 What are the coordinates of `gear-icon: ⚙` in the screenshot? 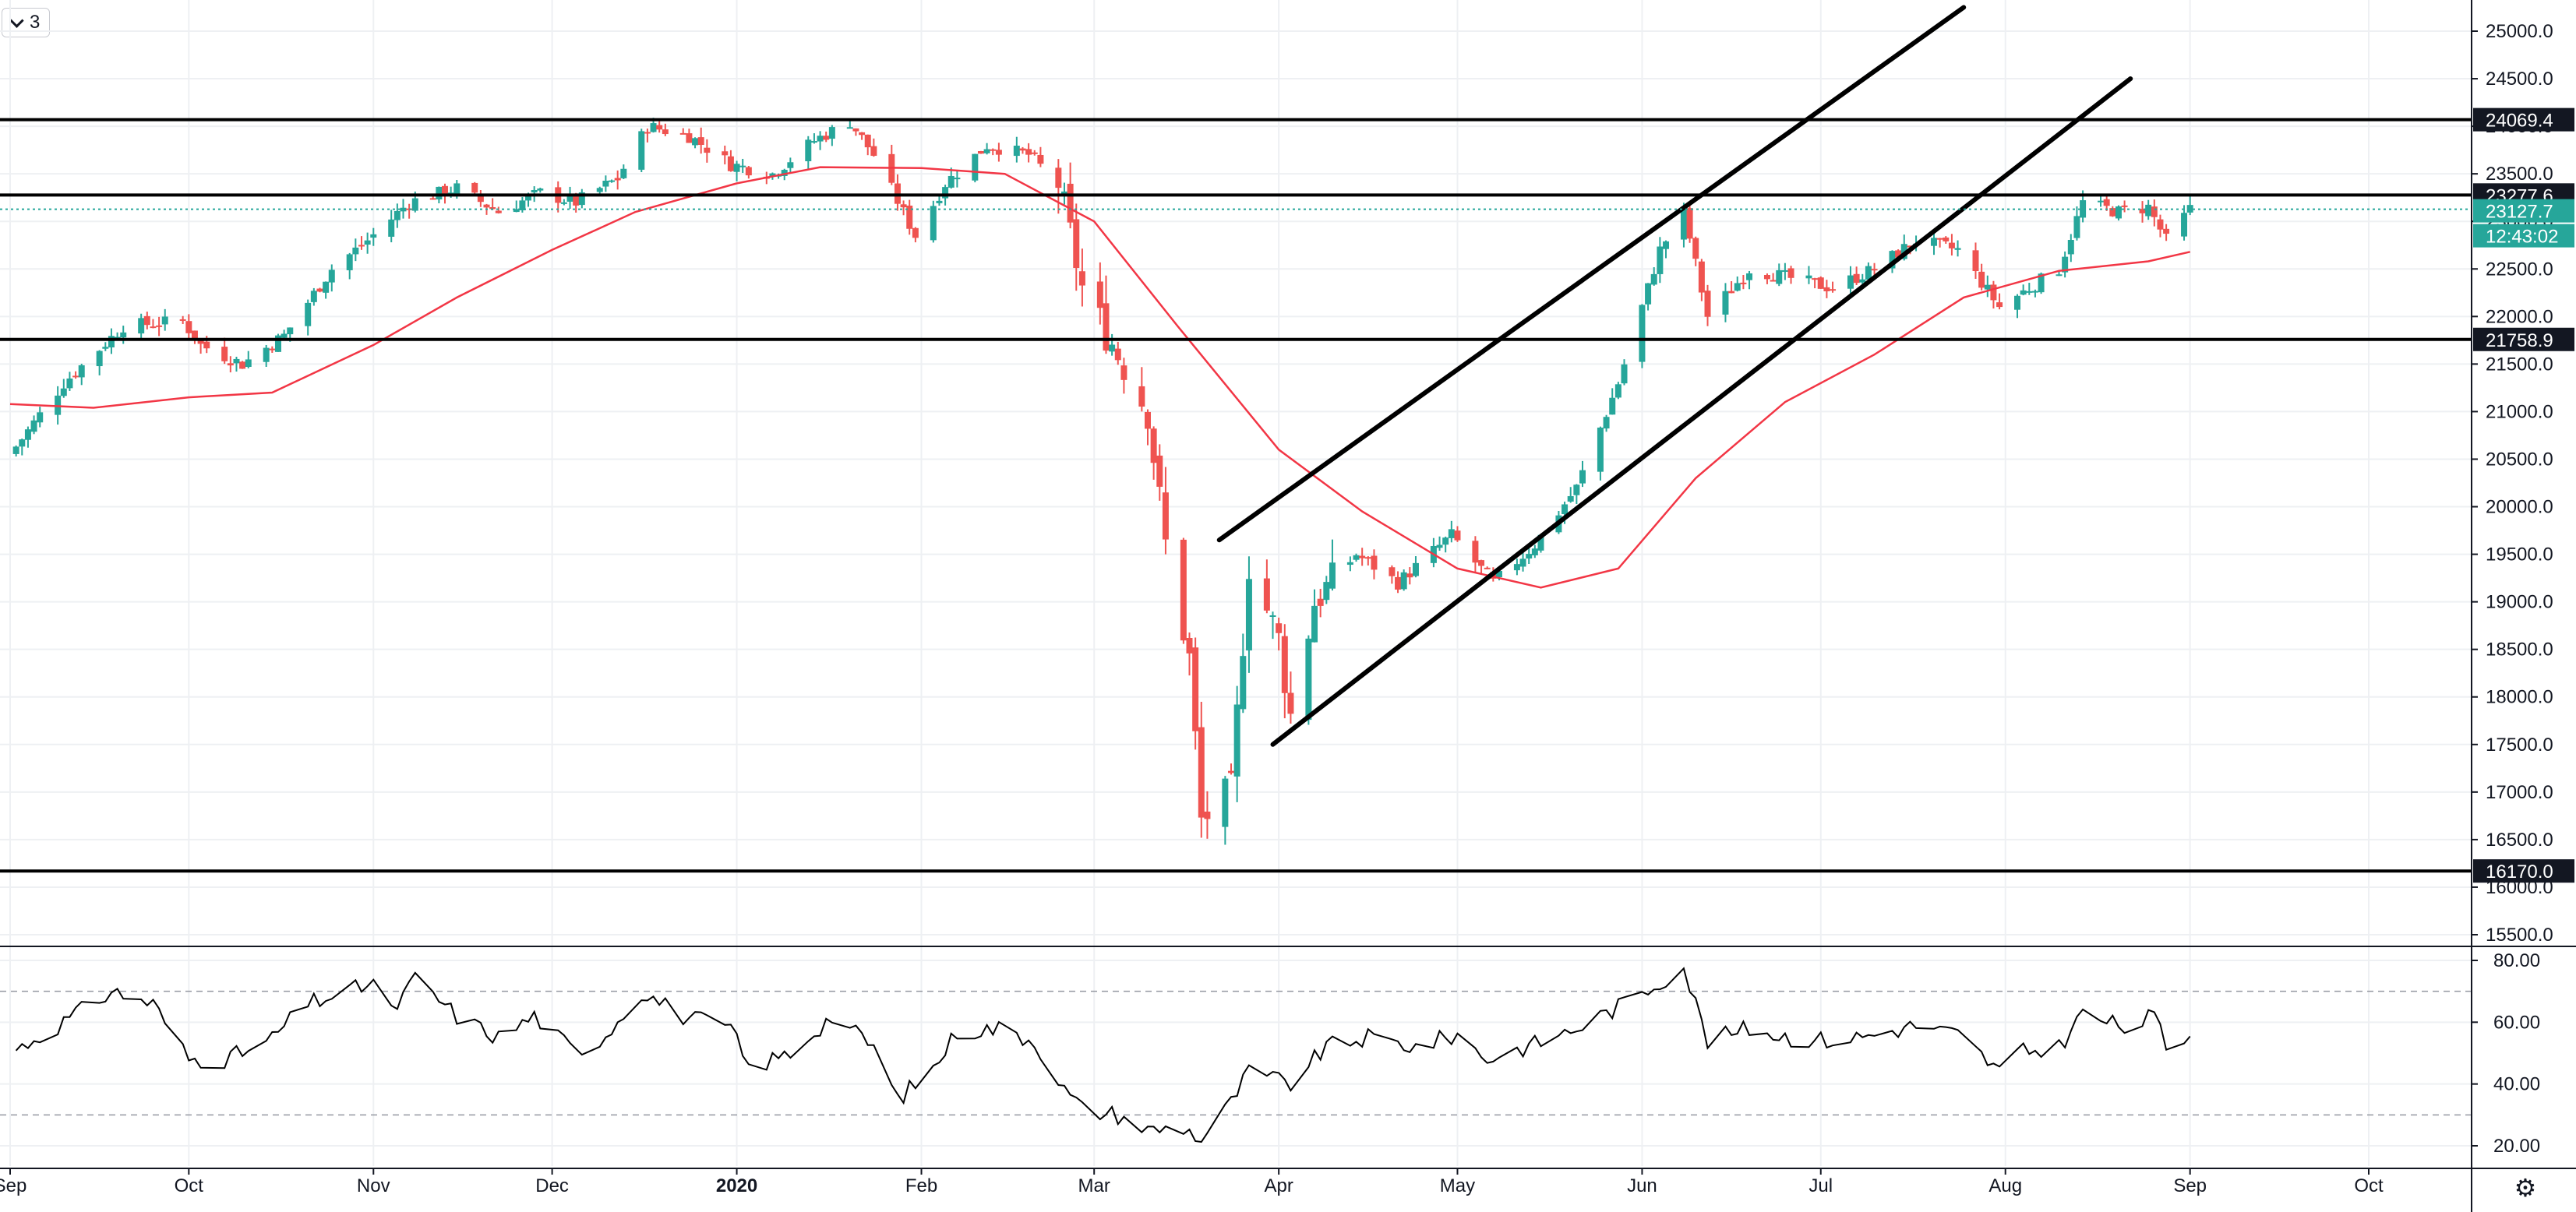 It's located at (2525, 1188).